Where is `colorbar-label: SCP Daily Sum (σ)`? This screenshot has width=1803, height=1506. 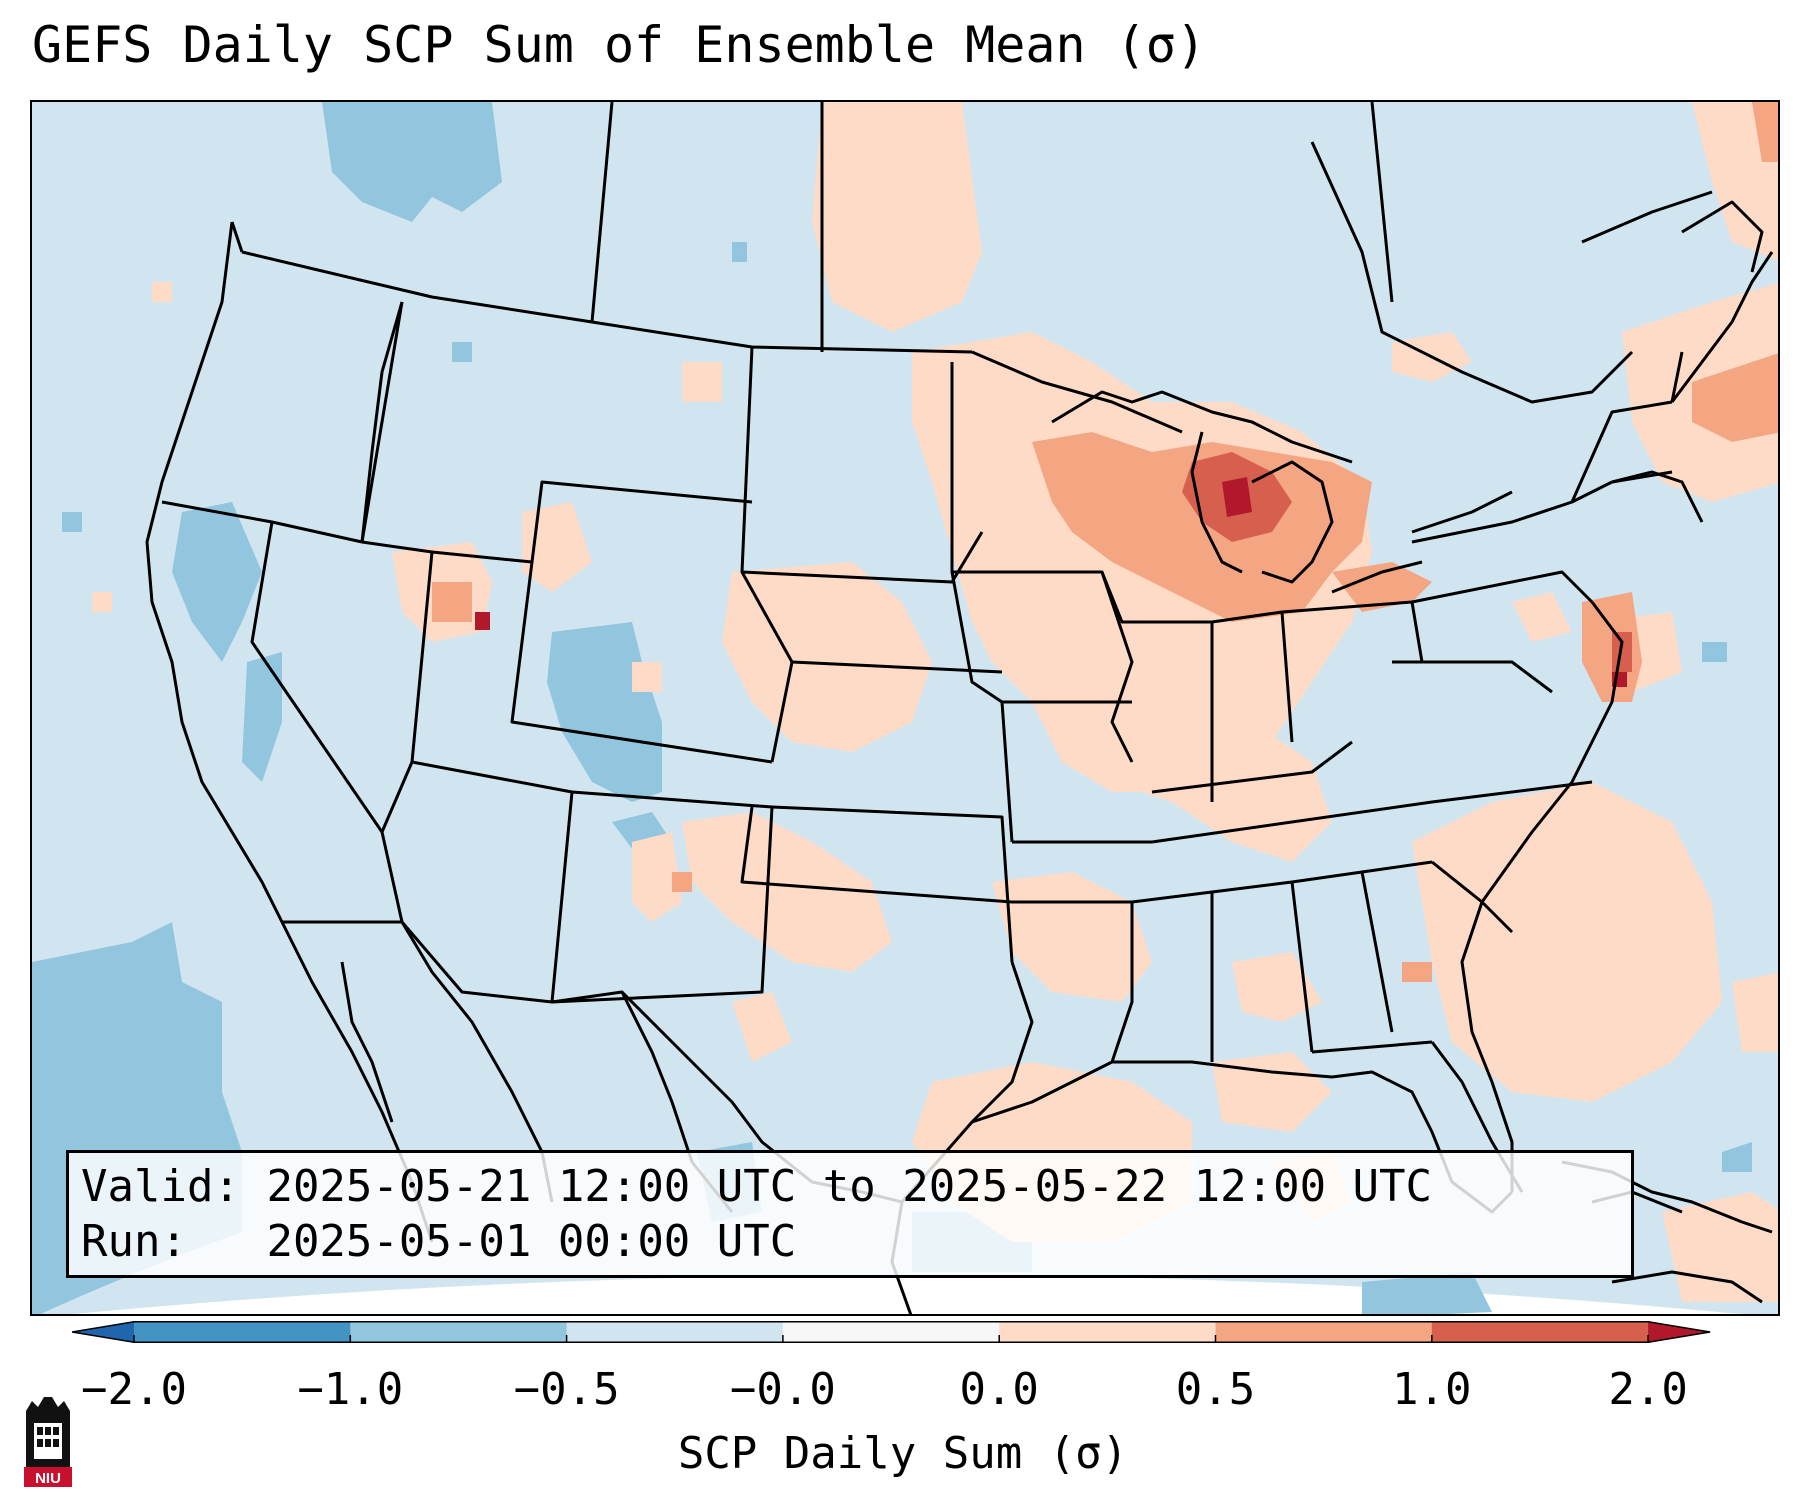 colorbar-label: SCP Daily Sum (σ) is located at coordinates (903, 1453).